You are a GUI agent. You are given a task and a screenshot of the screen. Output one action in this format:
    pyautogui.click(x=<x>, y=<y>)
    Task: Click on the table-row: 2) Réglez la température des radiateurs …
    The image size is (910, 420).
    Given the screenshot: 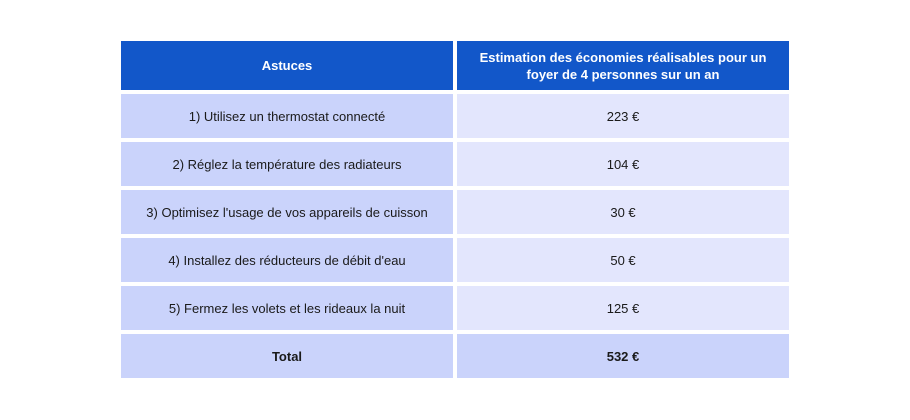 What is the action you would take?
    pyautogui.click(x=455, y=164)
    